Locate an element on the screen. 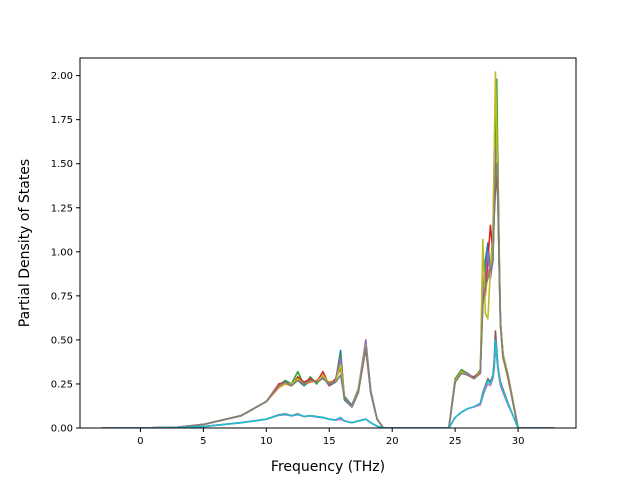 The height and width of the screenshot is (480, 640). y-tick-label: 2.00 is located at coordinates (62, 76).